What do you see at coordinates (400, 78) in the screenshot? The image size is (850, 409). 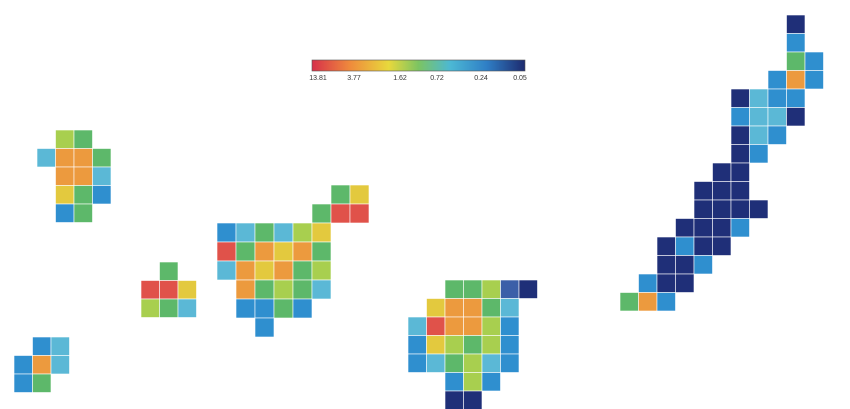 I see `legend-label: 1.62` at bounding box center [400, 78].